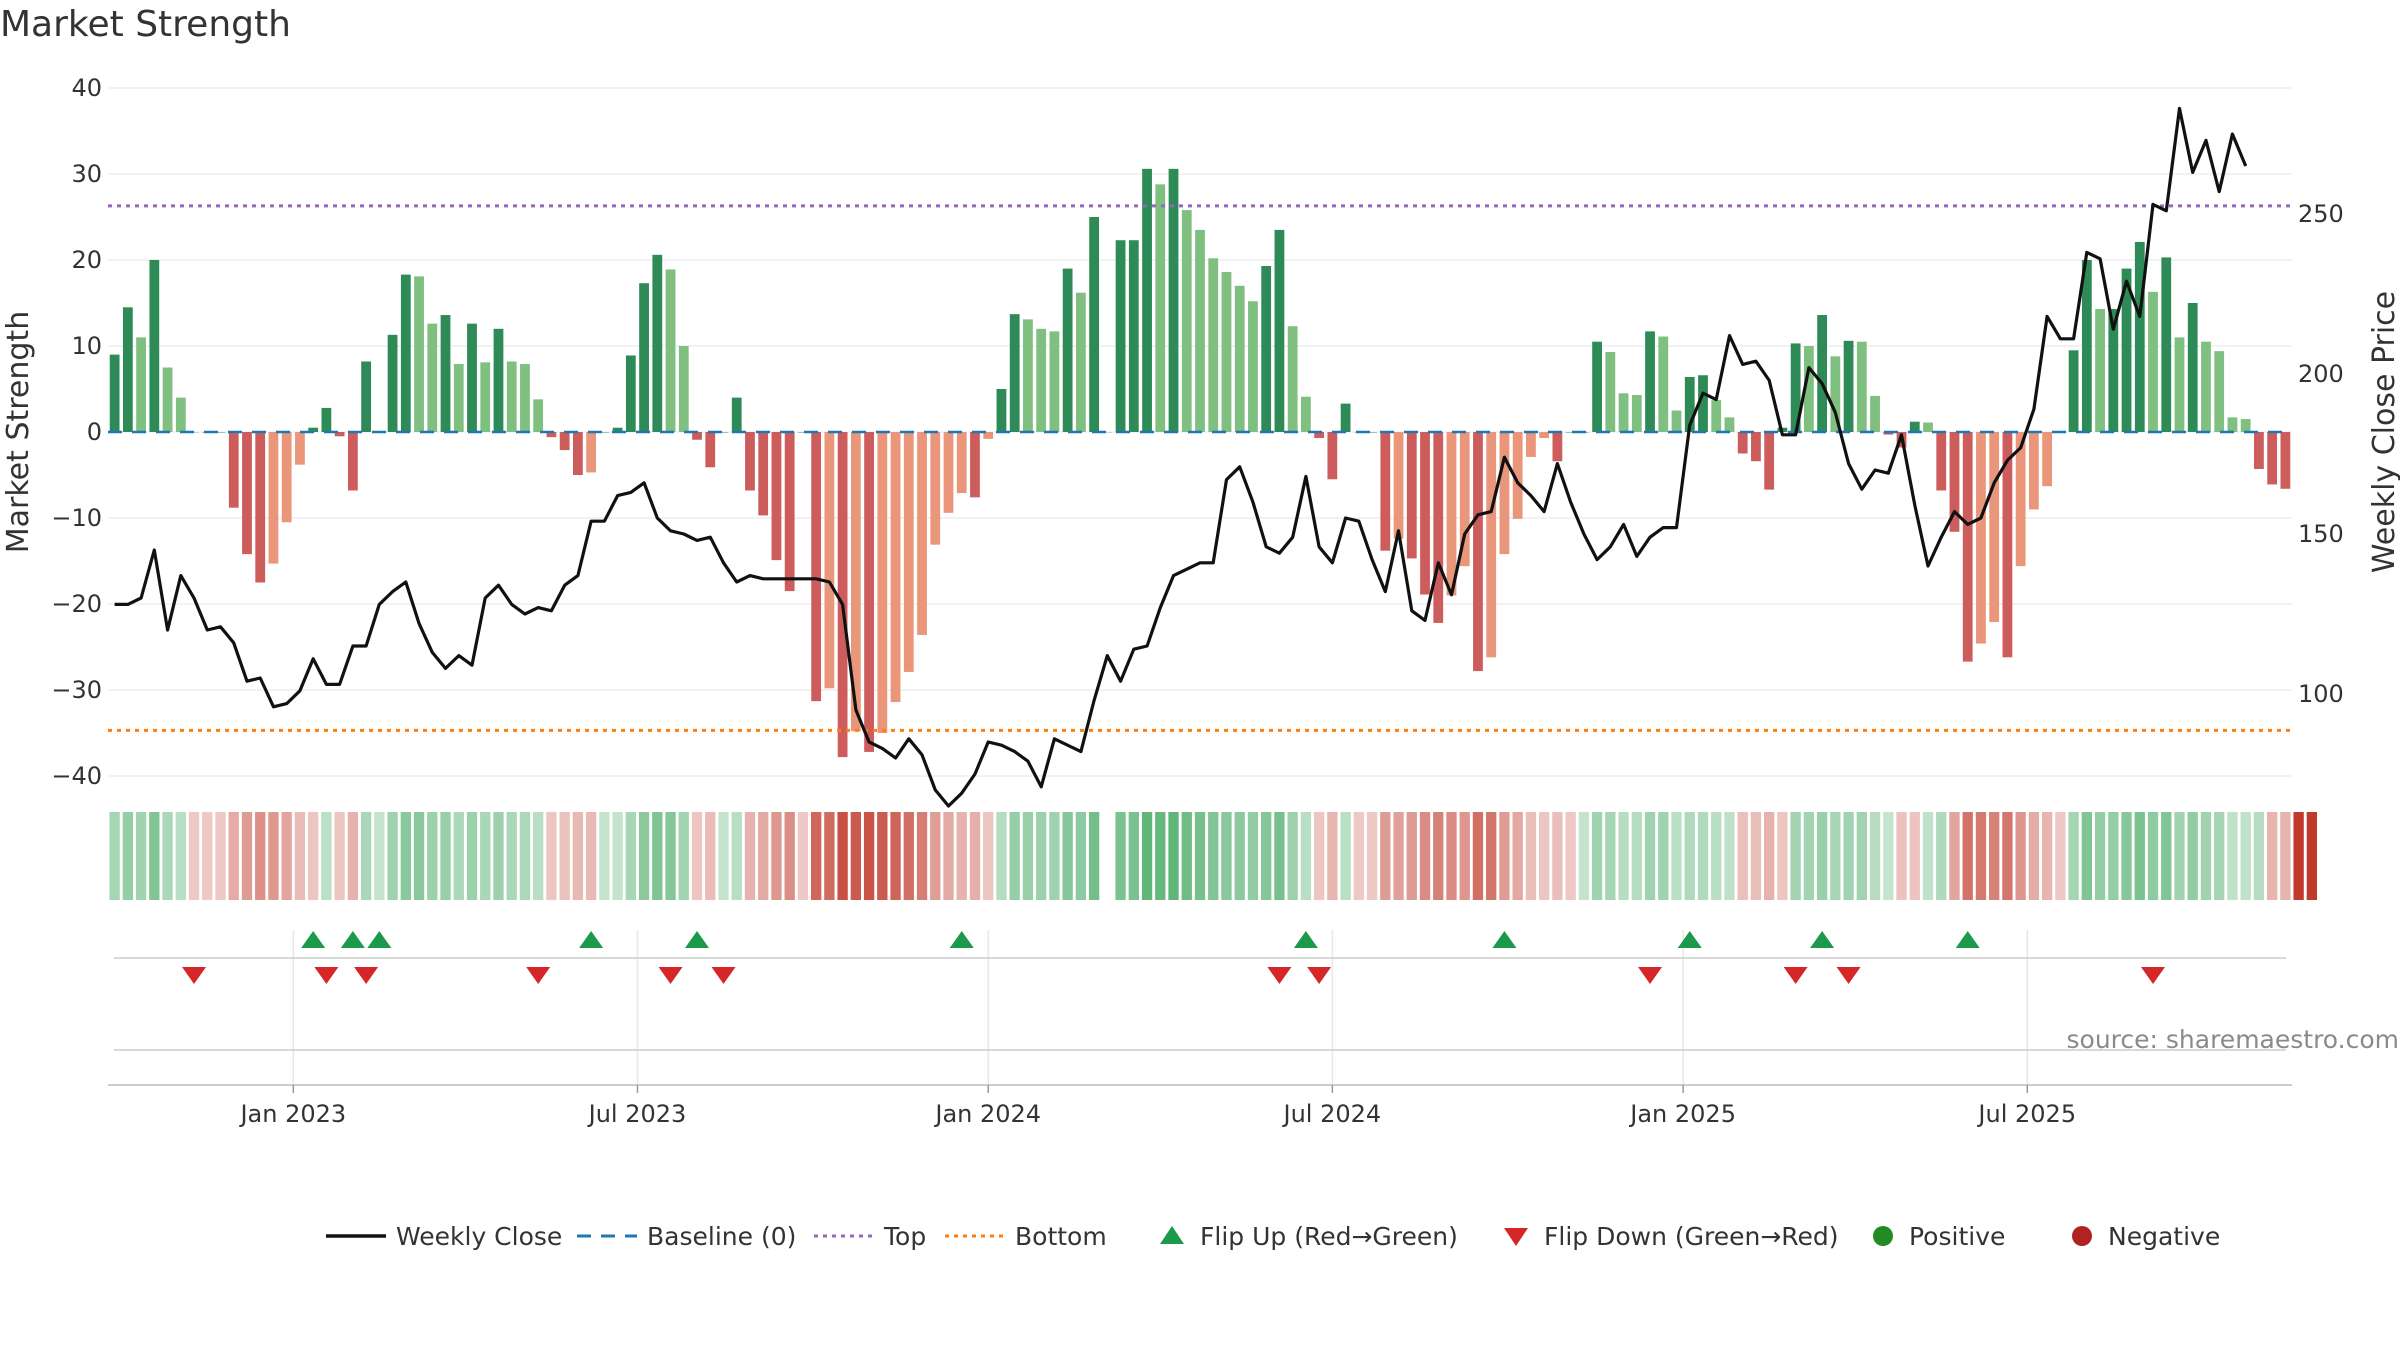 The image size is (2400, 1350). What do you see at coordinates (18, 432) in the screenshot?
I see `y-axis-title: Market Strength` at bounding box center [18, 432].